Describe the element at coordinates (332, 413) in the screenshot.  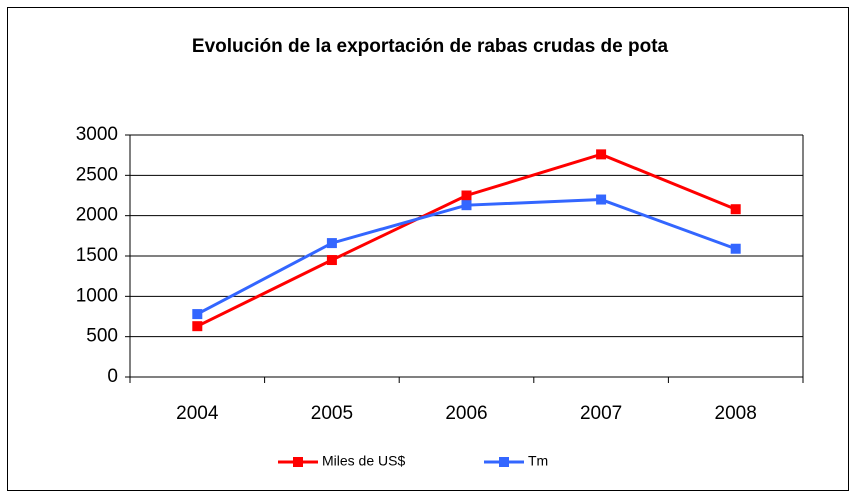
I see `x-tick-label: 2005` at that location.